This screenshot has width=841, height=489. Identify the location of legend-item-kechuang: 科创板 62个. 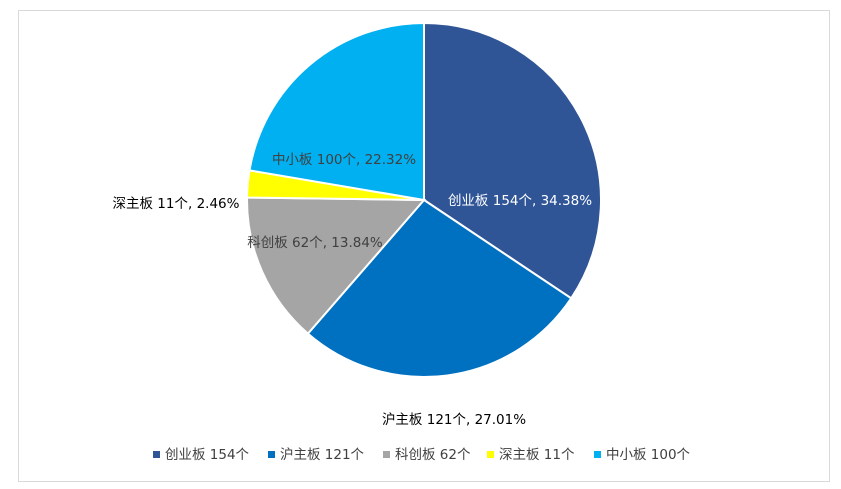
(427, 455).